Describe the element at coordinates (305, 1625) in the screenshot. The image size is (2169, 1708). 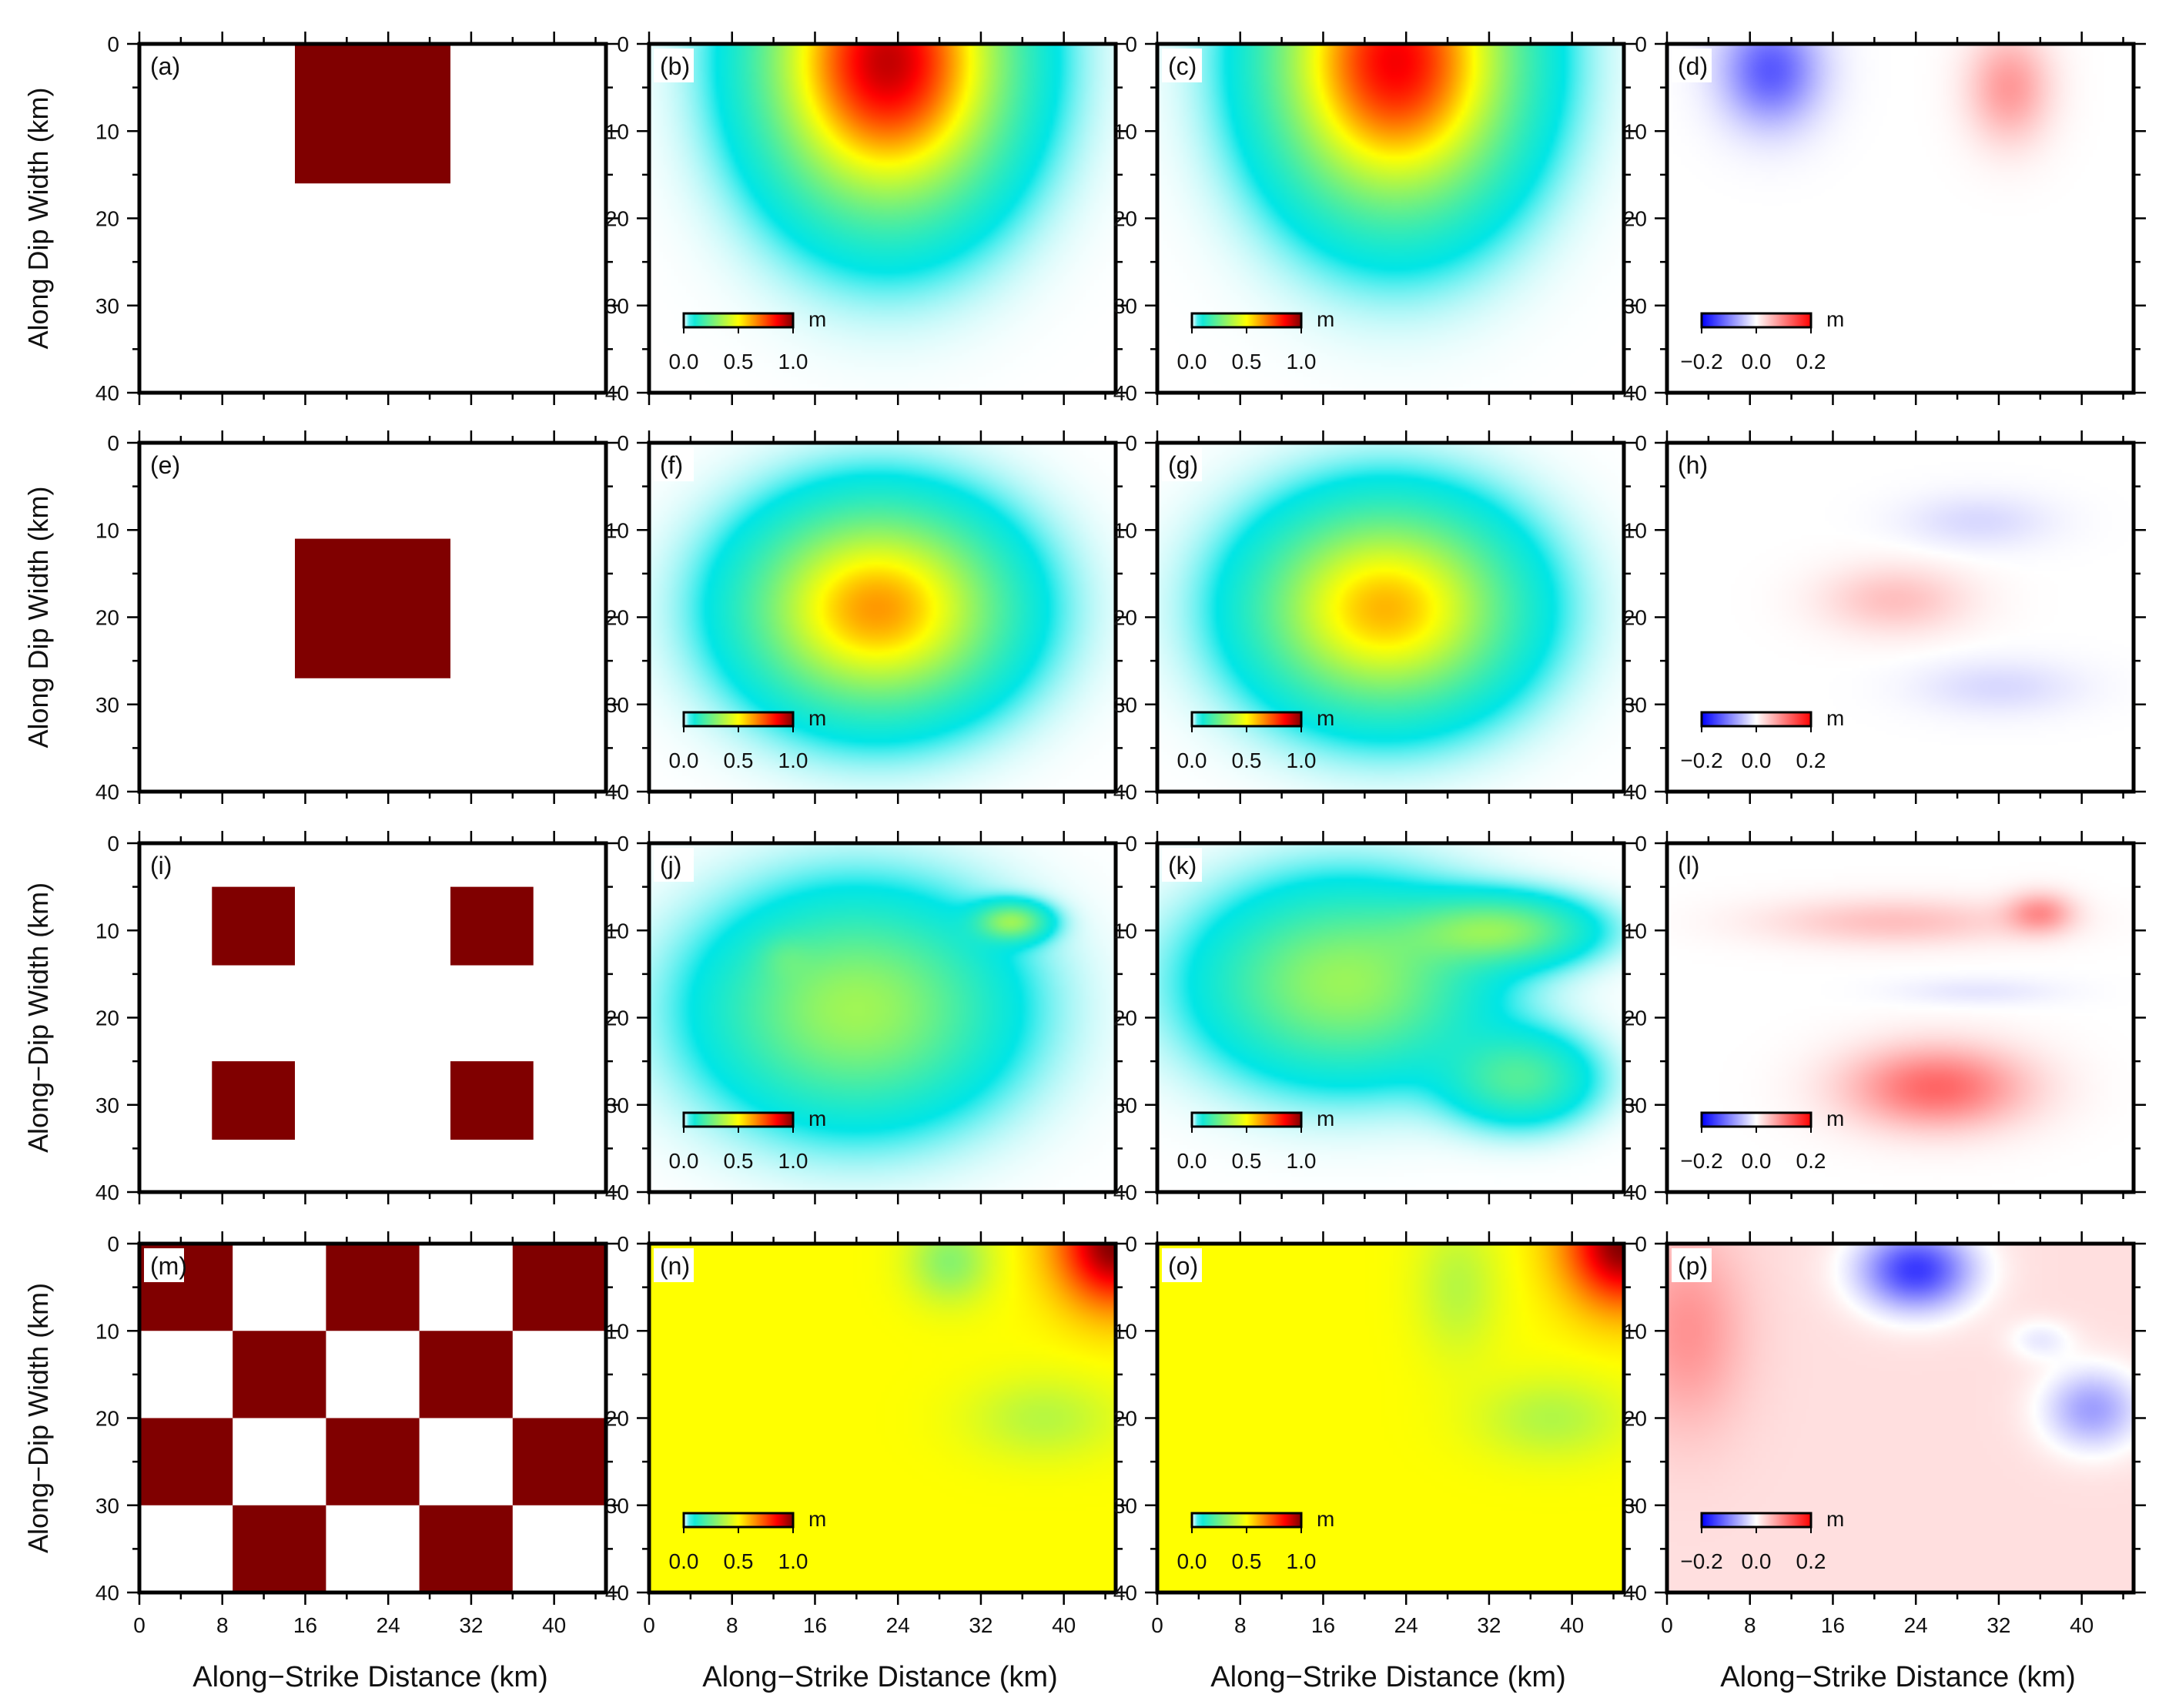
I see `x-tick-label: 16` at that location.